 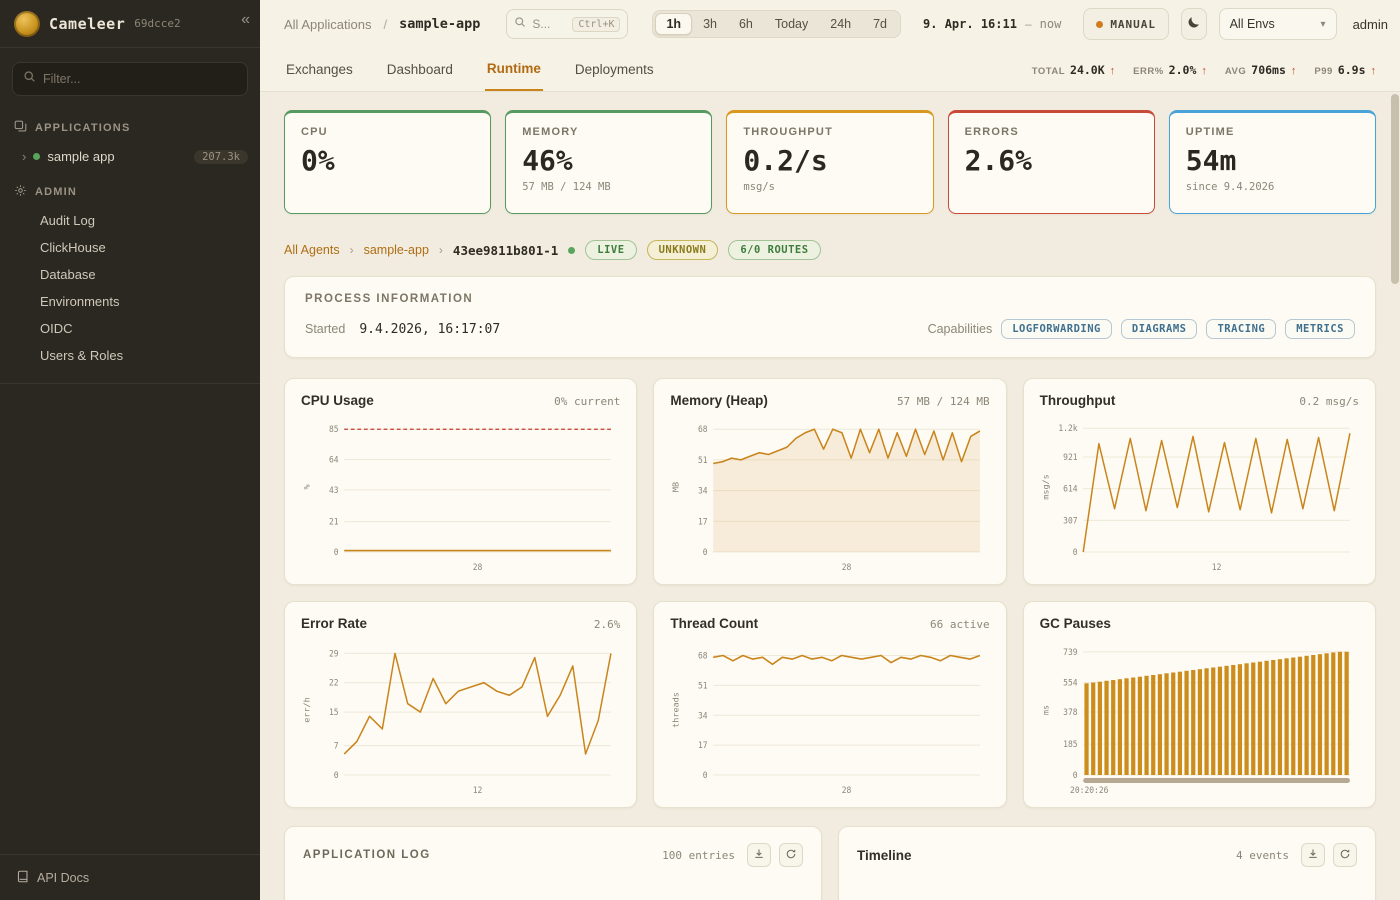 I want to click on routes-badge: 6/0 ROUTES, so click(x=774, y=250).